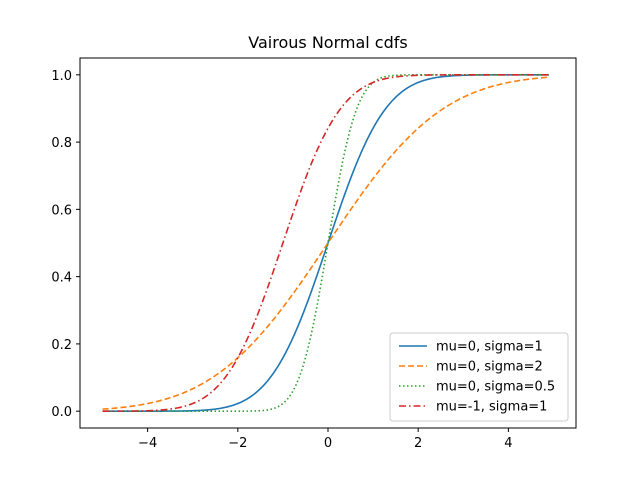  I want to click on y-axis: 0.0 0.2 0.4 0.6 0.8 1.0, so click(65, 244).